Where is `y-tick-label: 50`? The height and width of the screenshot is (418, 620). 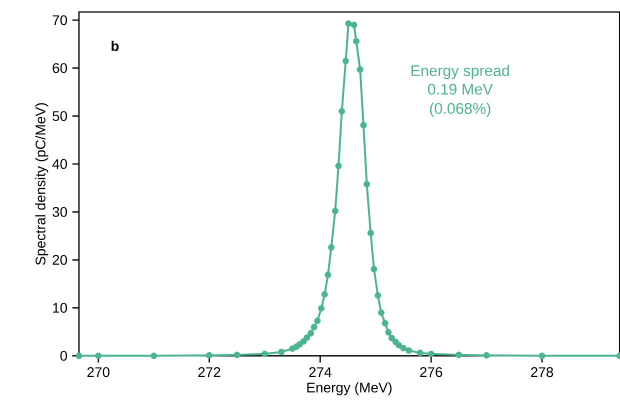
y-tick-label: 50 is located at coordinates (60, 116).